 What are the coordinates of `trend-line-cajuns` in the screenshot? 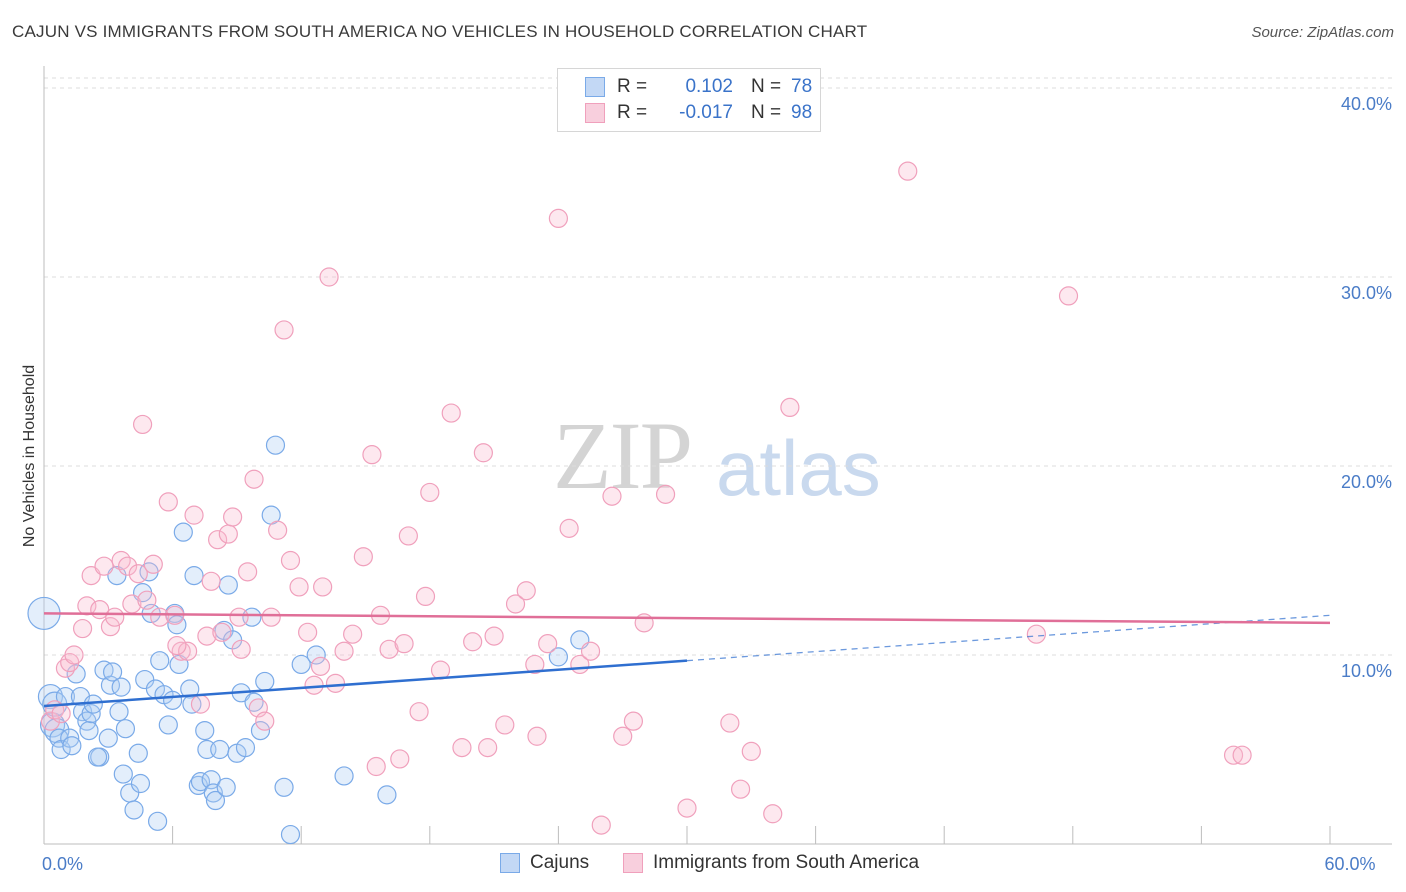 It's located at (365, 683).